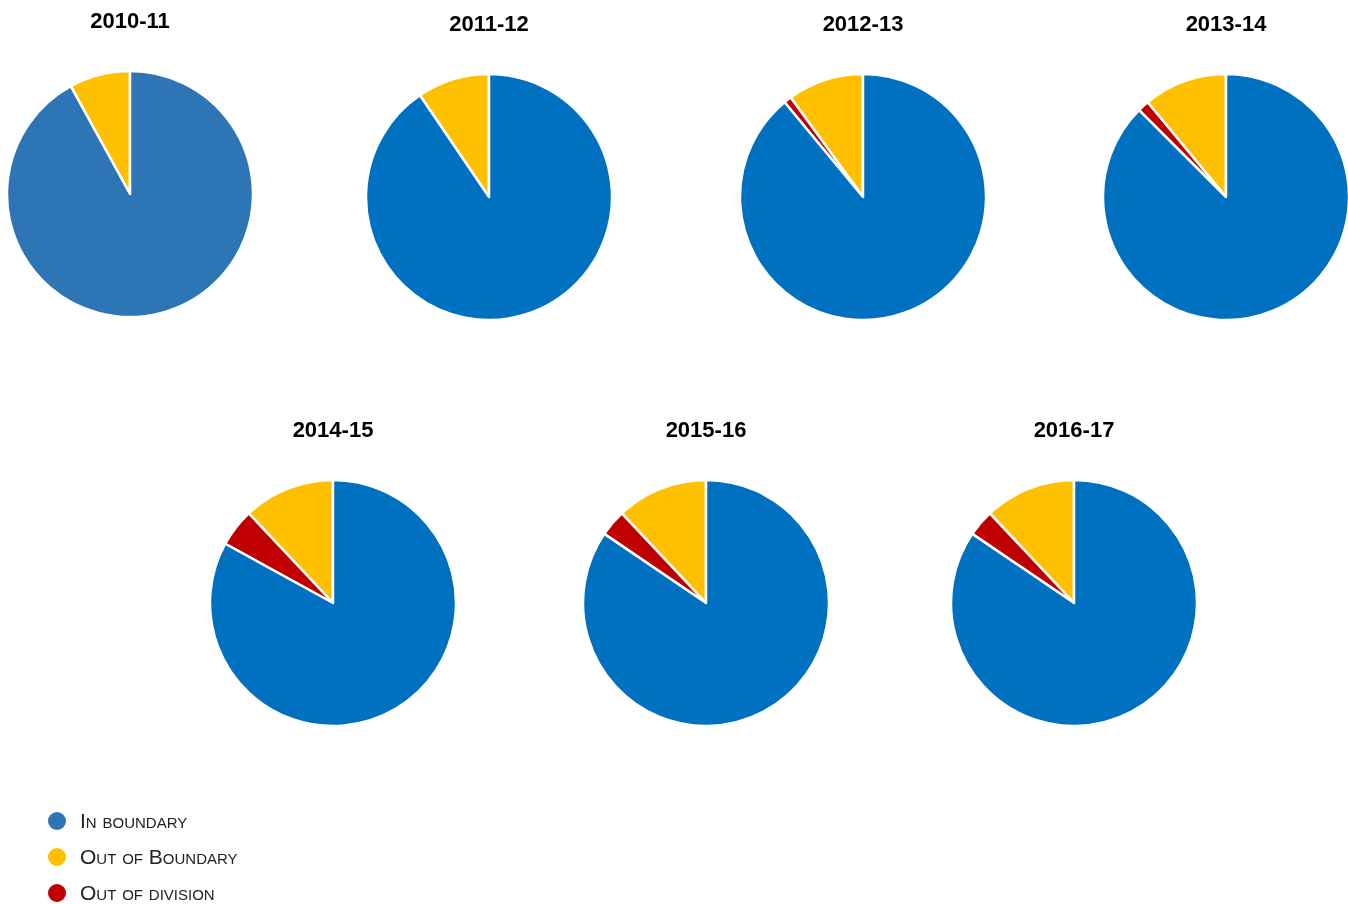  I want to click on chart-title: 2011-12, so click(489, 23).